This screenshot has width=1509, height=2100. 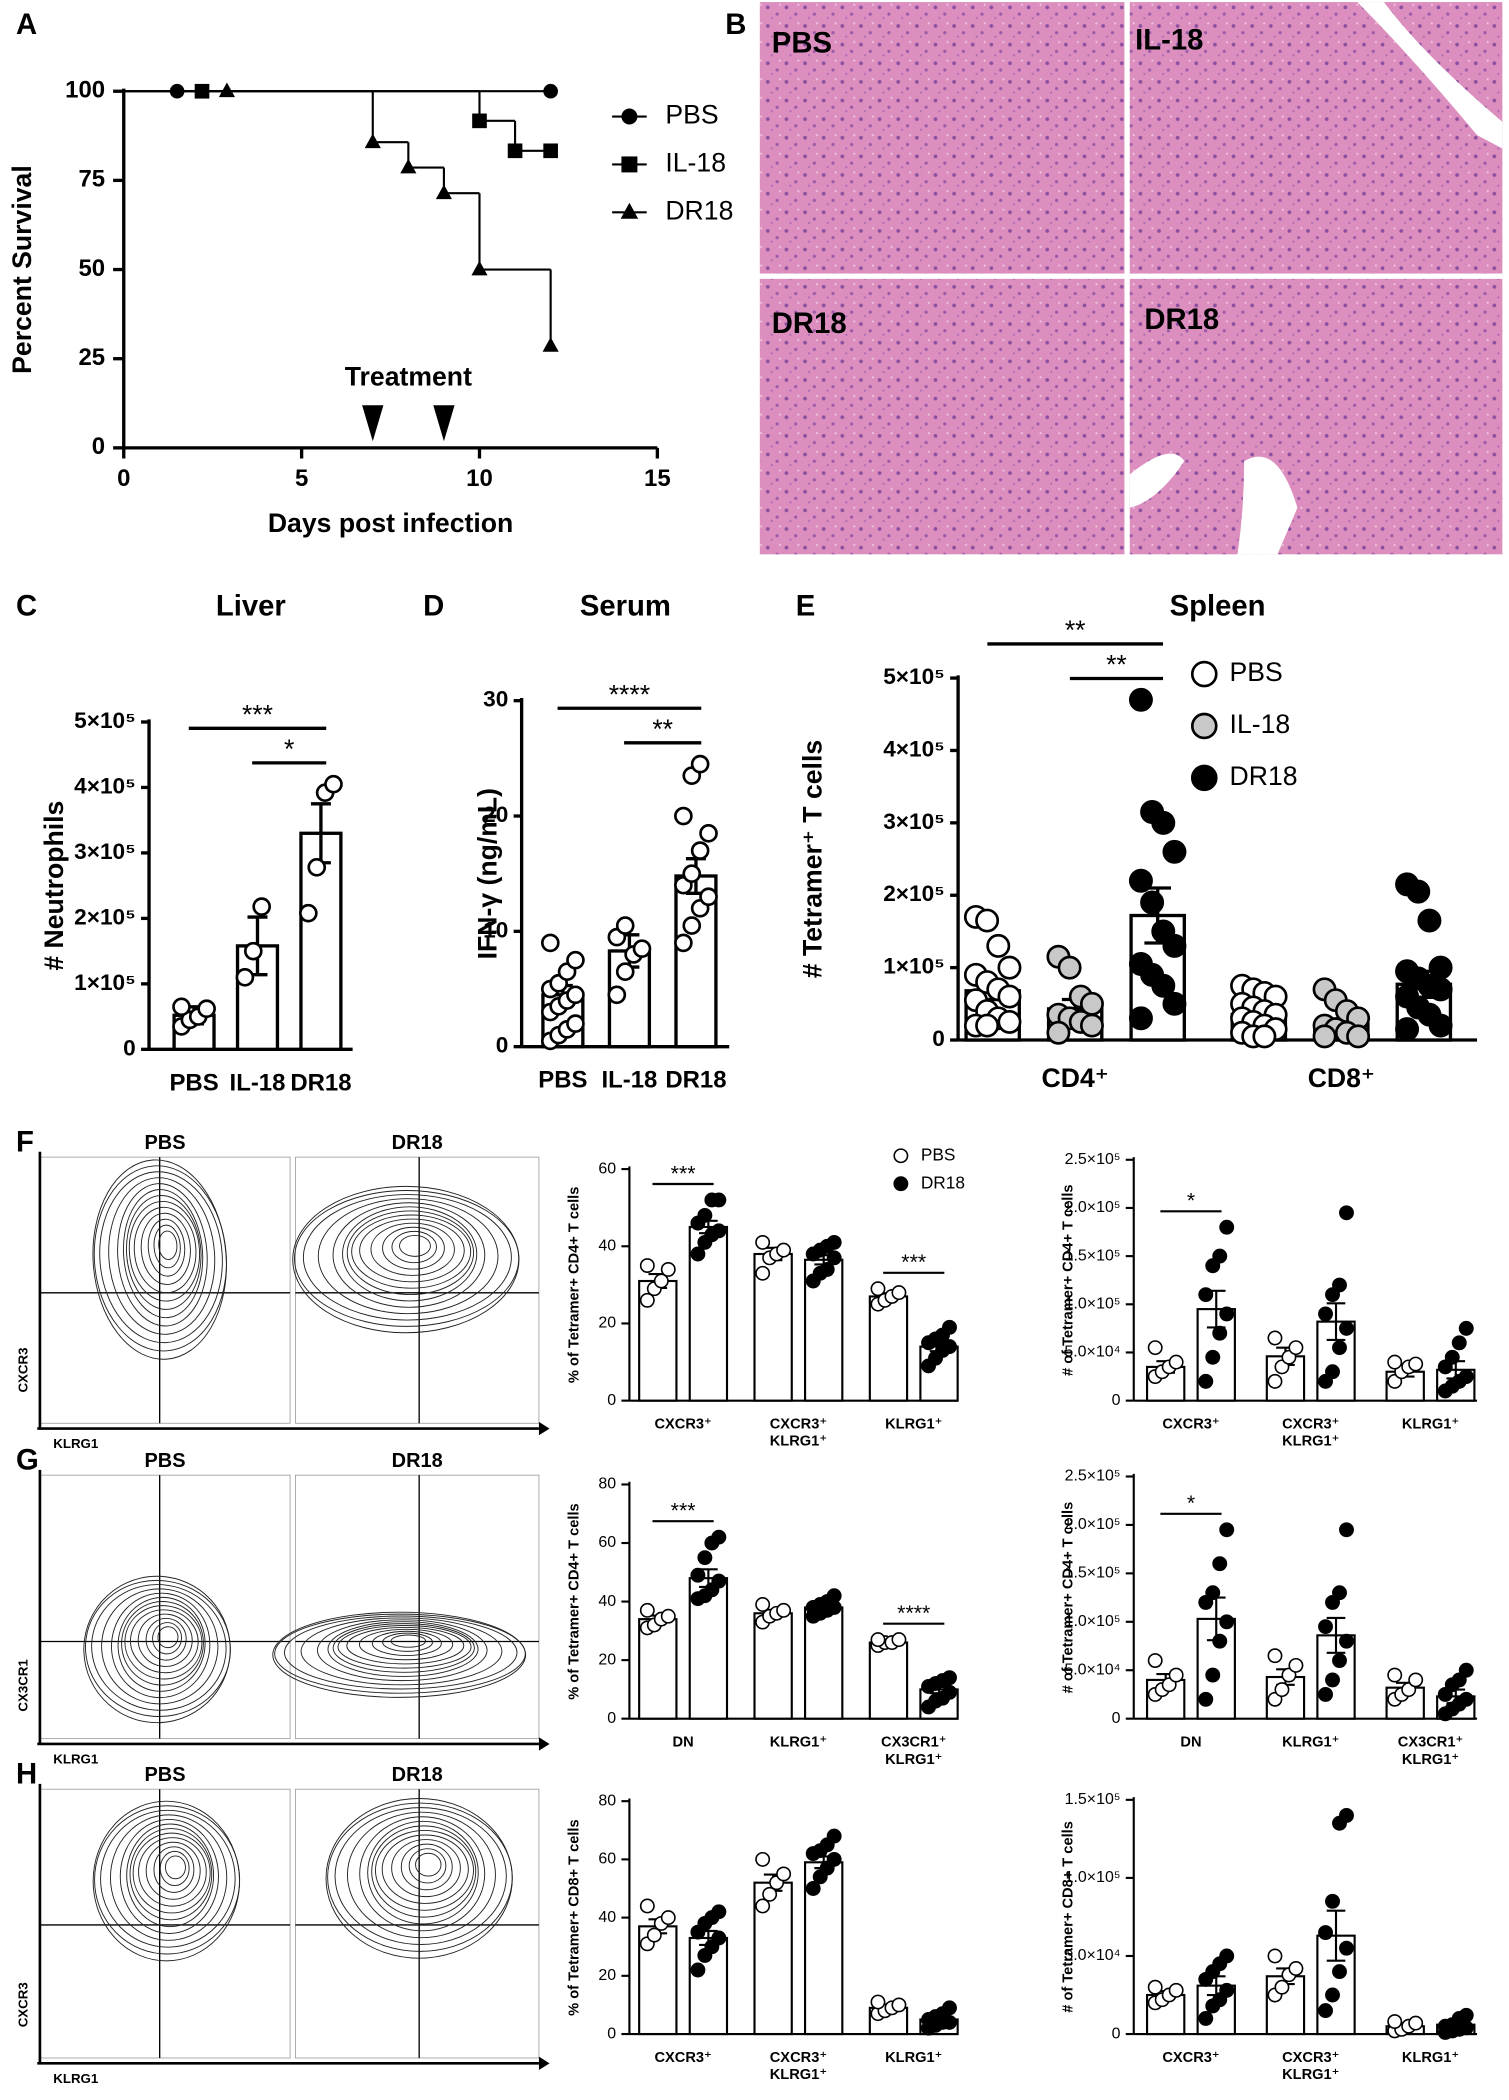 What do you see at coordinates (27, 1461) in the screenshot?
I see `panel-label: G` at bounding box center [27, 1461].